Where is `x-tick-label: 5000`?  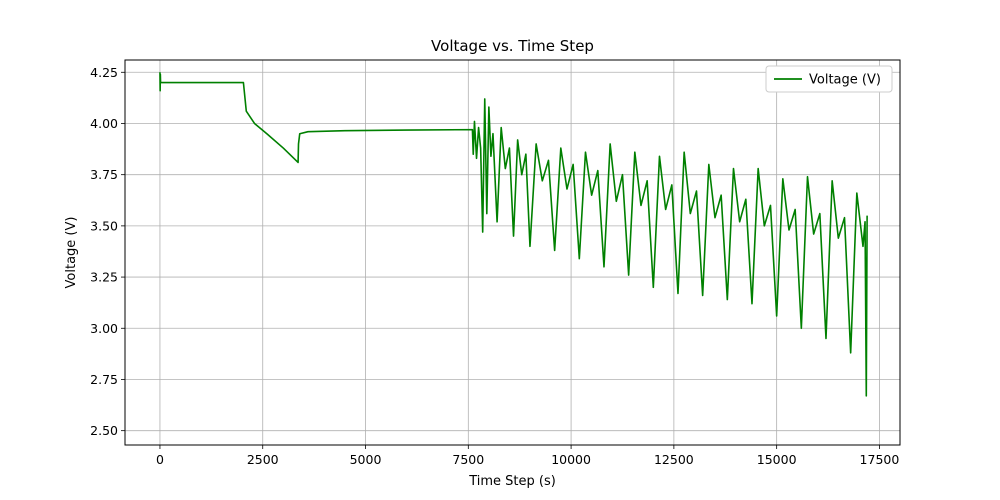
x-tick-label: 5000 is located at coordinates (366, 459).